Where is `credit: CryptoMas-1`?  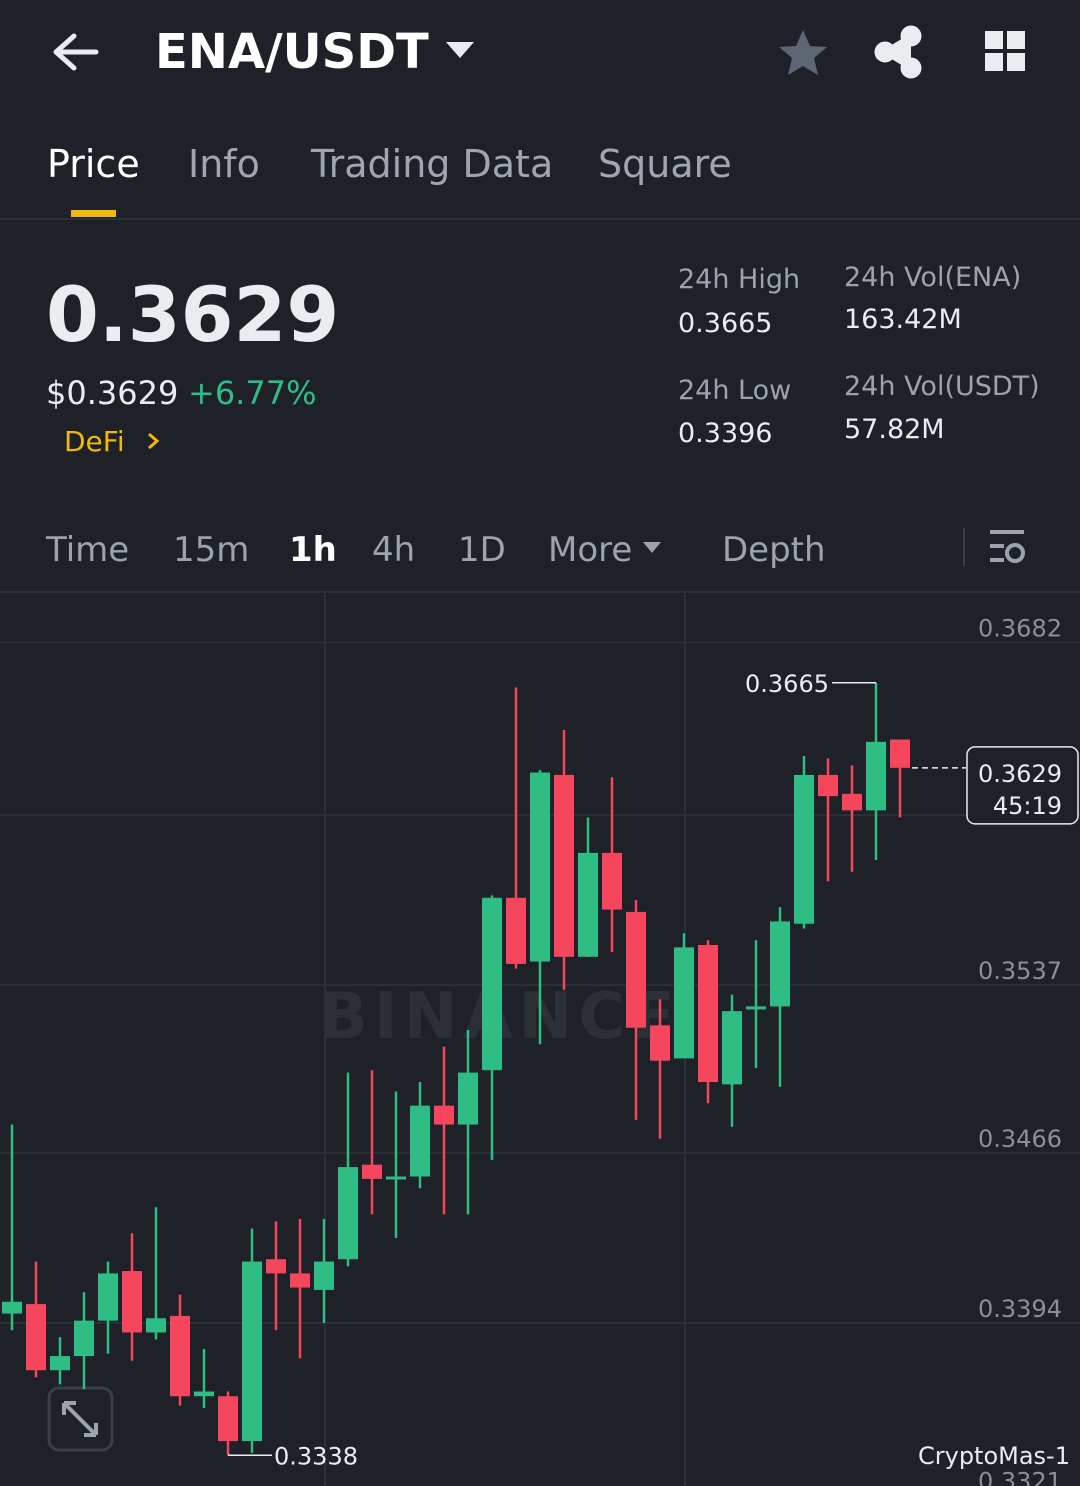 credit: CryptoMas-1 is located at coordinates (994, 1456).